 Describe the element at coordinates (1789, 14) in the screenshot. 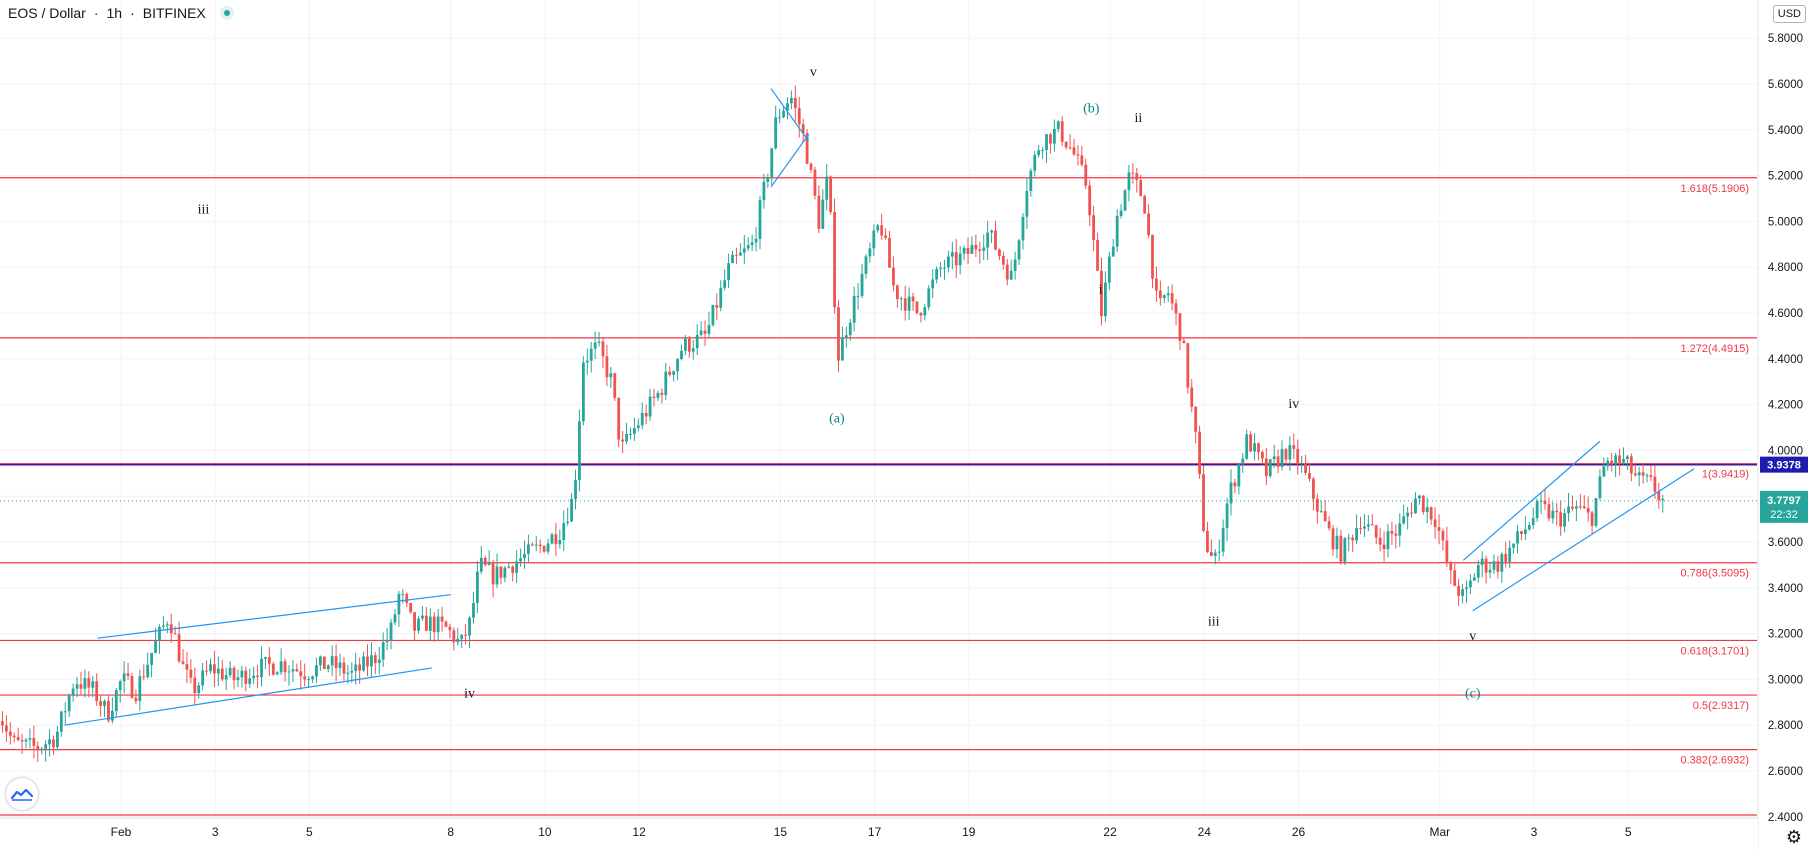

I see `currency-button: USD` at that location.